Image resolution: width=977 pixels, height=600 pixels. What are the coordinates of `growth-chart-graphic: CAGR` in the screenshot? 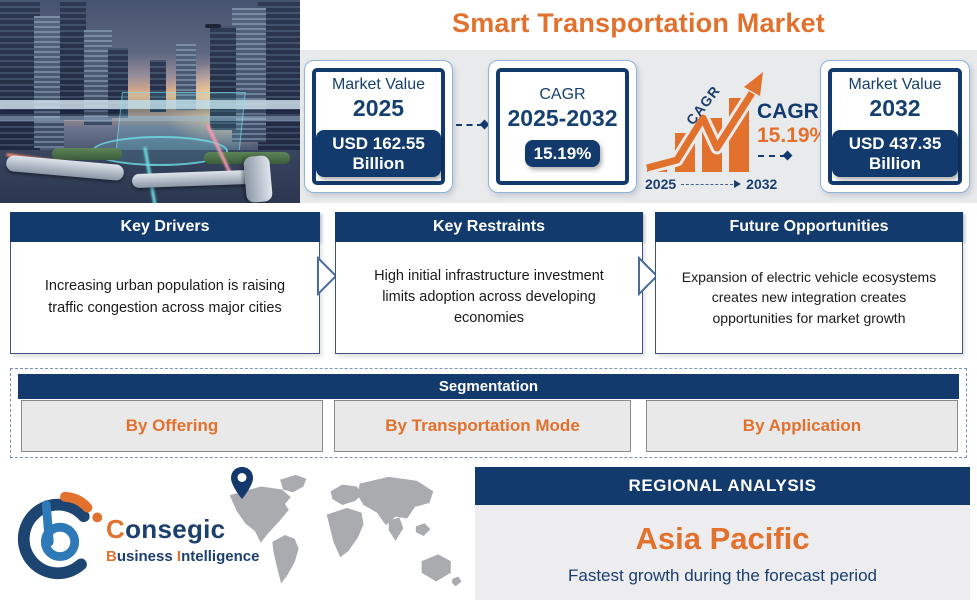 It's located at (704, 123).